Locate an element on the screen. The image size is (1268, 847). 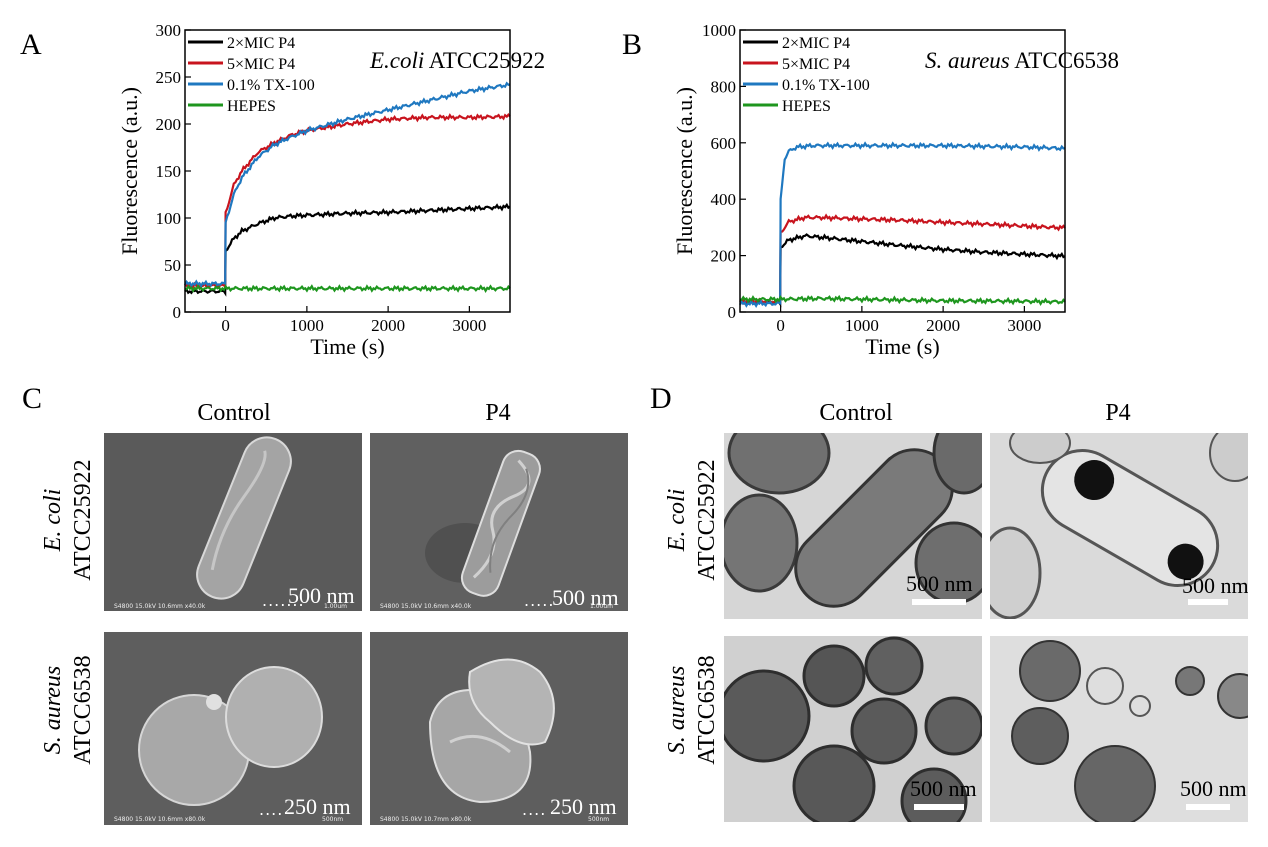
tem-saureus-p4: 500 nm is located at coordinates (1119, 729).